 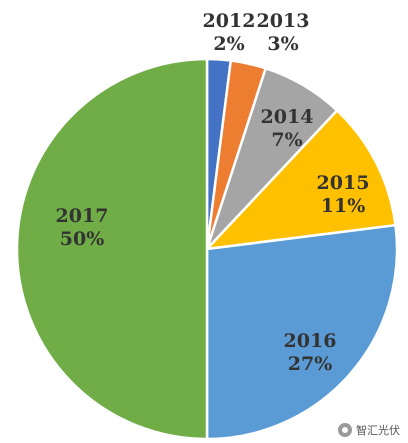 I want to click on slice-label-year-2013: 2013, so click(x=283, y=21).